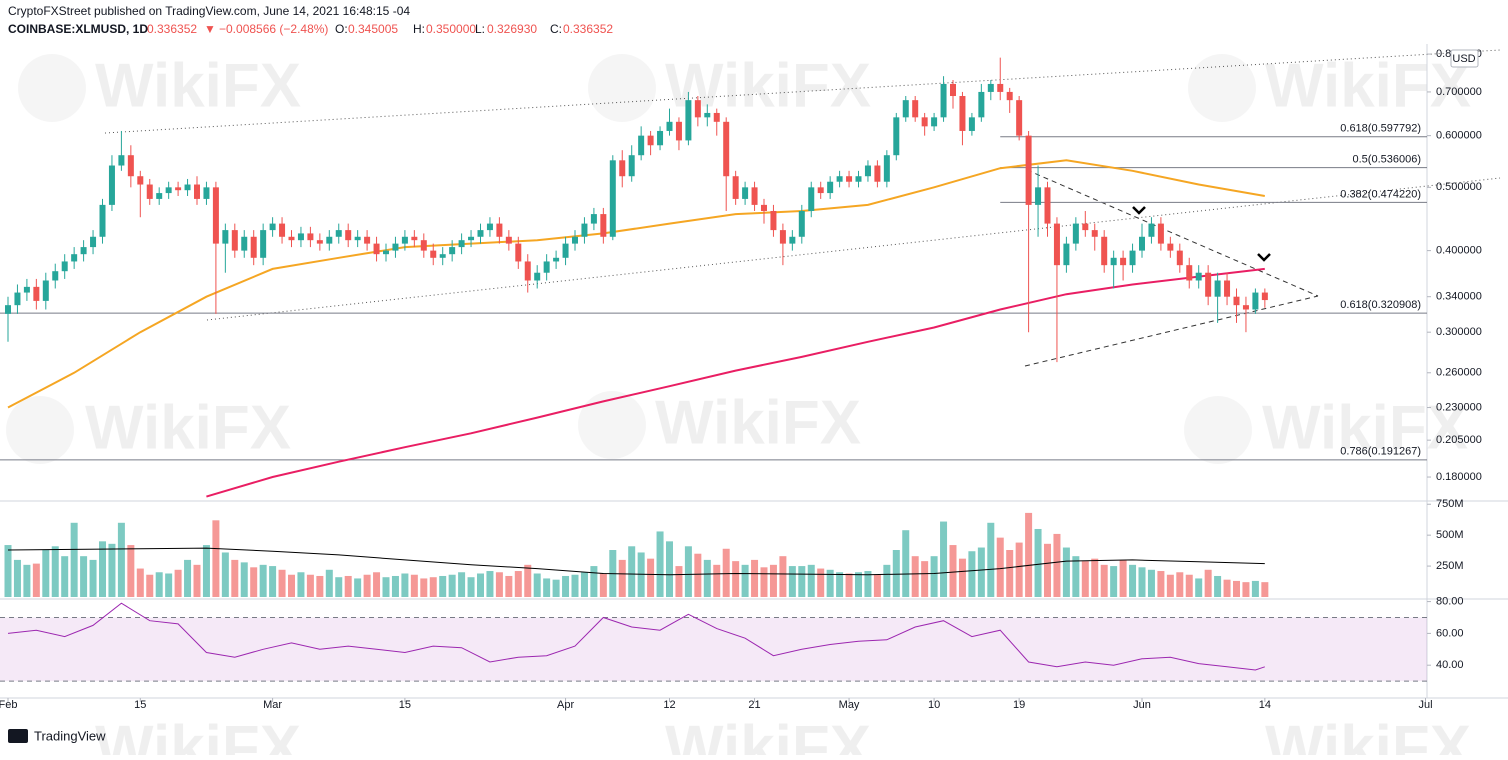 The height and width of the screenshot is (760, 1508). I want to click on volume-tick-label: 250M, so click(1450, 566).